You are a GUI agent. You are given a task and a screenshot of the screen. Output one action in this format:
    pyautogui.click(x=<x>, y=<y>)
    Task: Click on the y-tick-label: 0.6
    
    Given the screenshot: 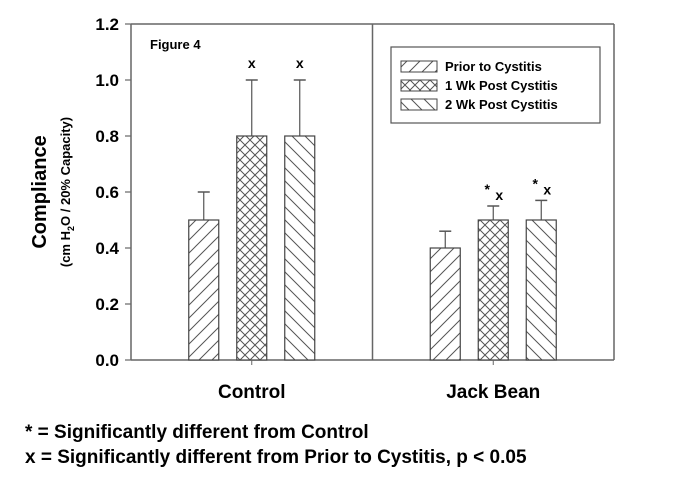 What is the action you would take?
    pyautogui.click(x=107, y=192)
    